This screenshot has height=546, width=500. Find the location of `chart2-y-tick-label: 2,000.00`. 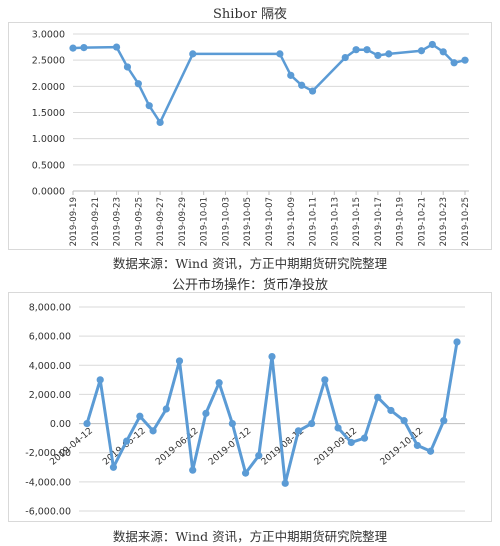

chart2-y-tick-label: 2,000.00 is located at coordinates (50, 395).